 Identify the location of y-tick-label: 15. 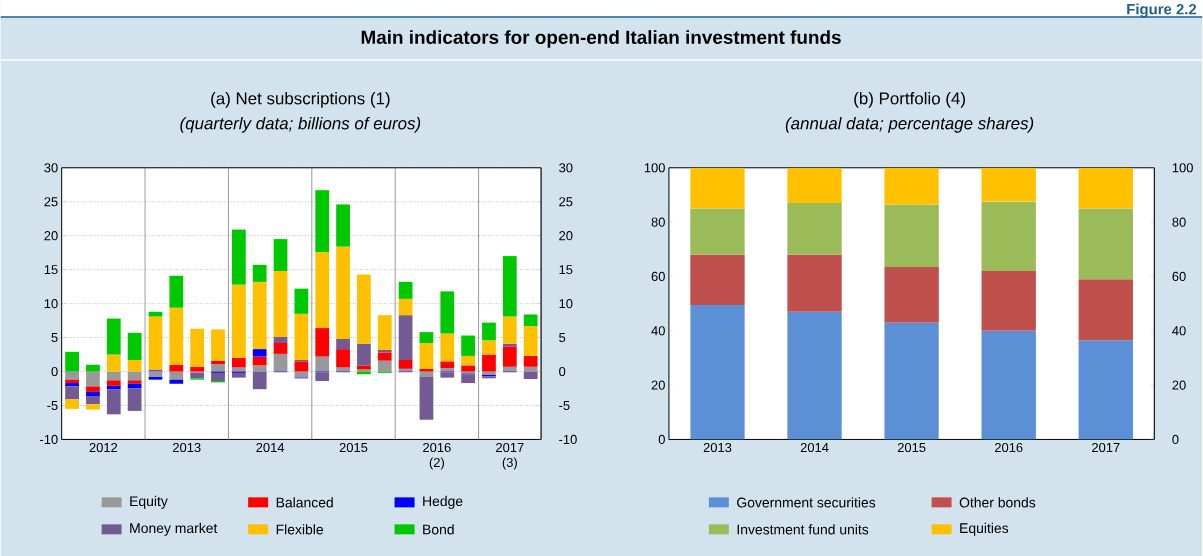
(51, 270).